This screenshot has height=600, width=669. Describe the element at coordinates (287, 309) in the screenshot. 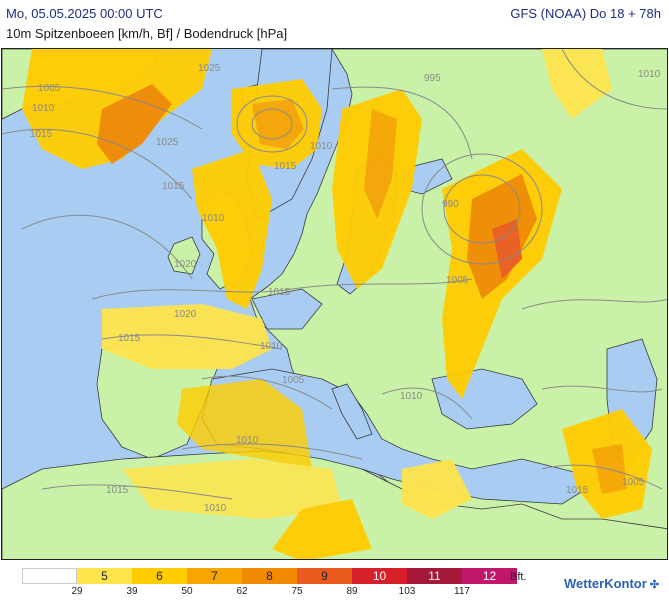

I see `north-sea-south` at that location.